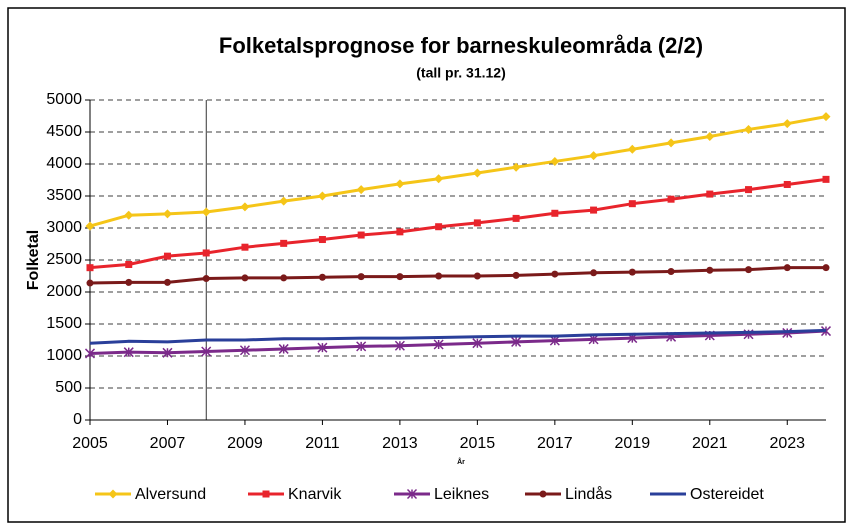 The image size is (854, 532). Describe the element at coordinates (64, 259) in the screenshot. I see `y-tick-label: 2500` at that location.